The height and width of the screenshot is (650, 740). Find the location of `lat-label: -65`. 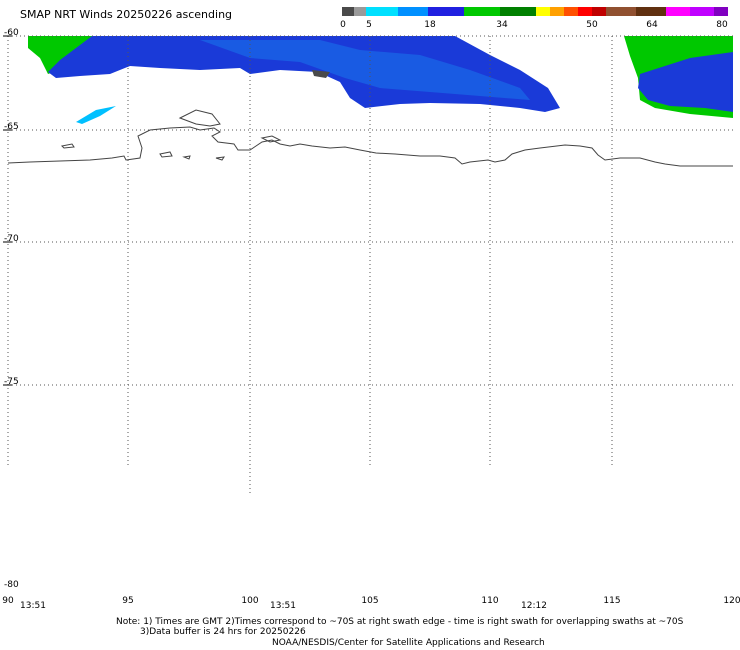

lat-label: -65 is located at coordinates (11, 127).